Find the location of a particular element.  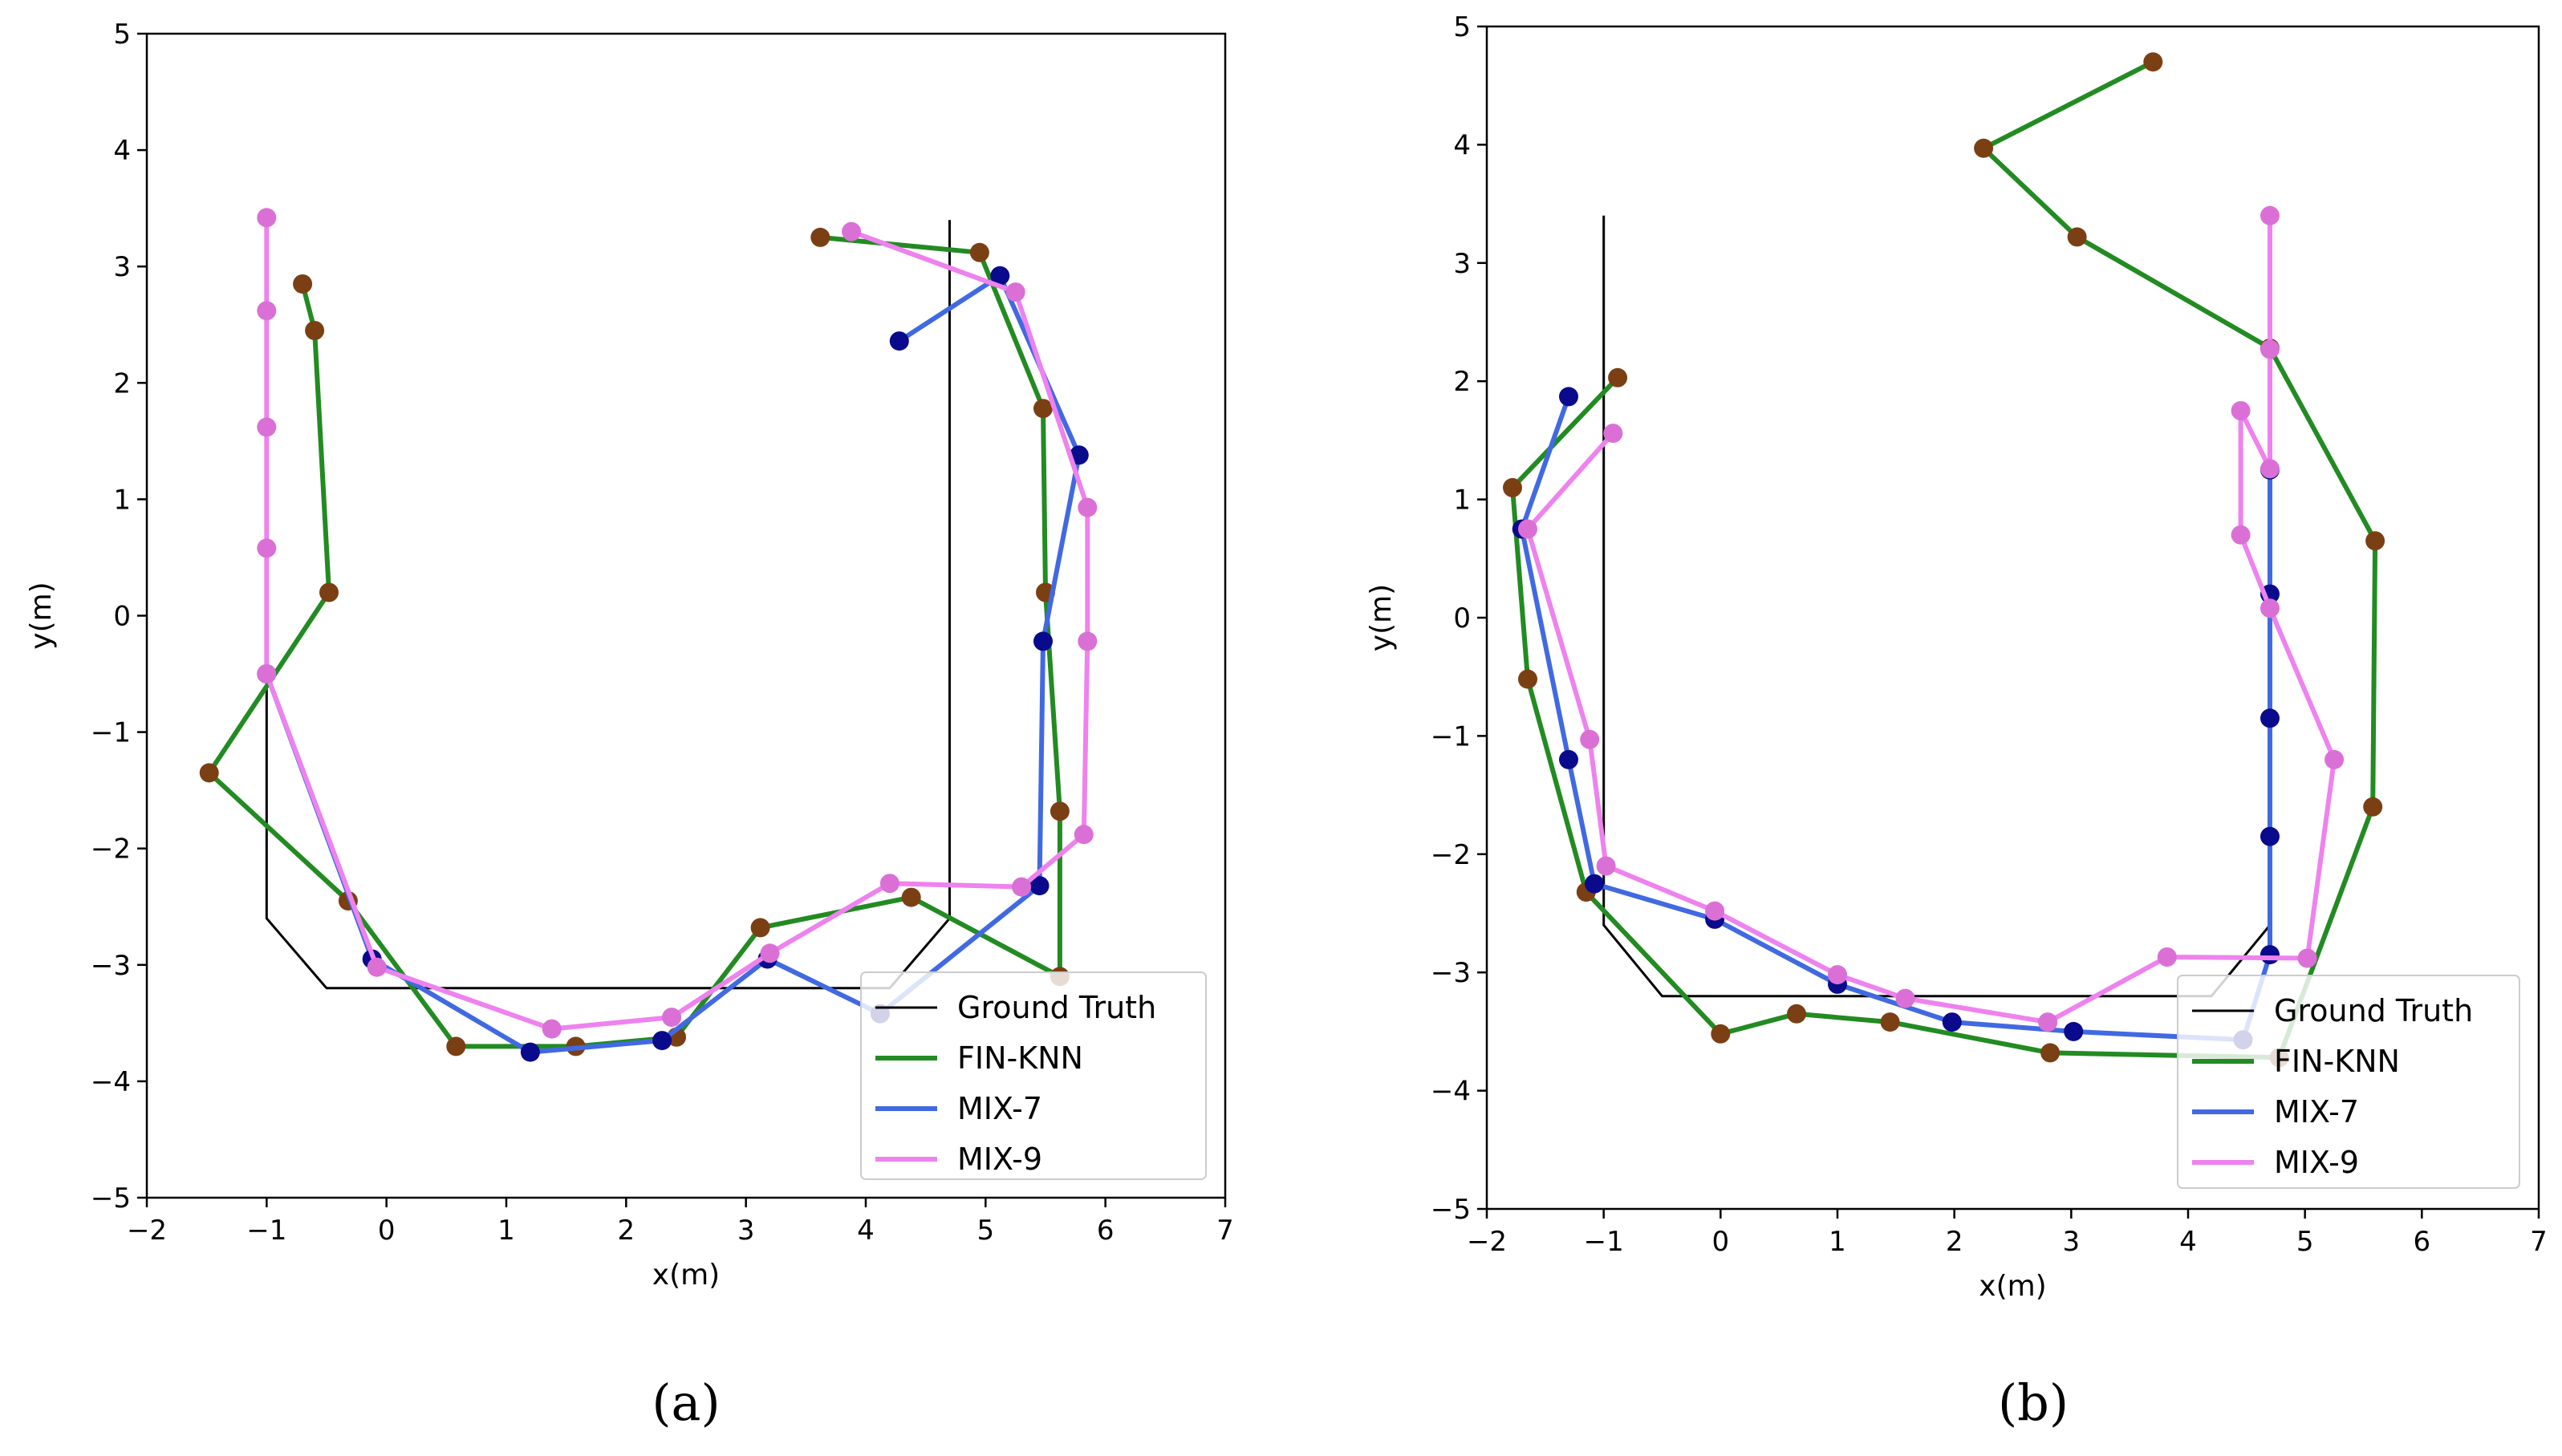

legend-label: Ground Truth is located at coordinates (1056, 1007).